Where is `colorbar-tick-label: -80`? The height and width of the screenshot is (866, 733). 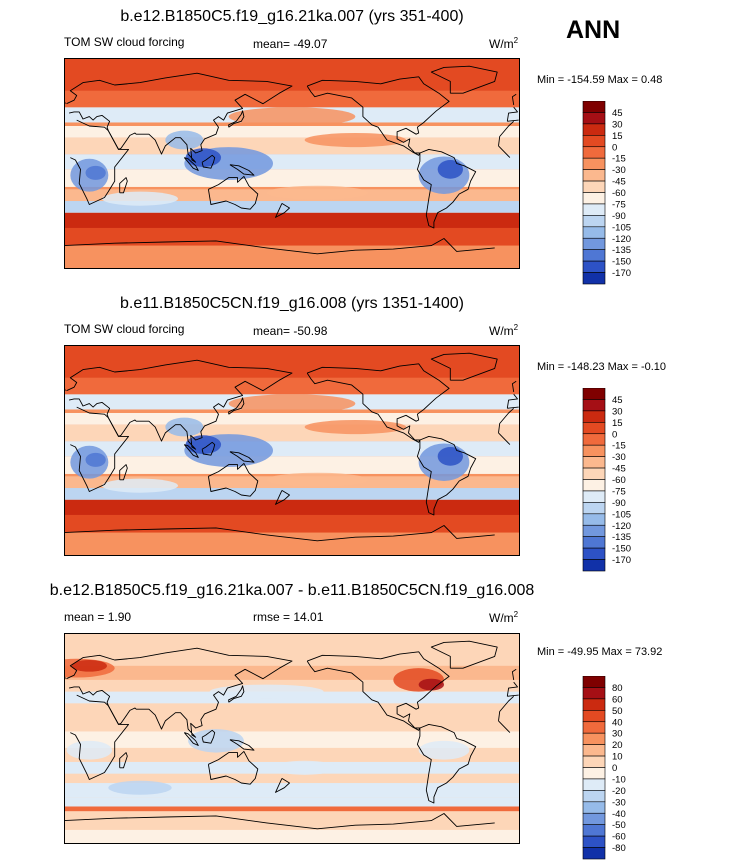 colorbar-tick-label: -80 is located at coordinates (619, 848).